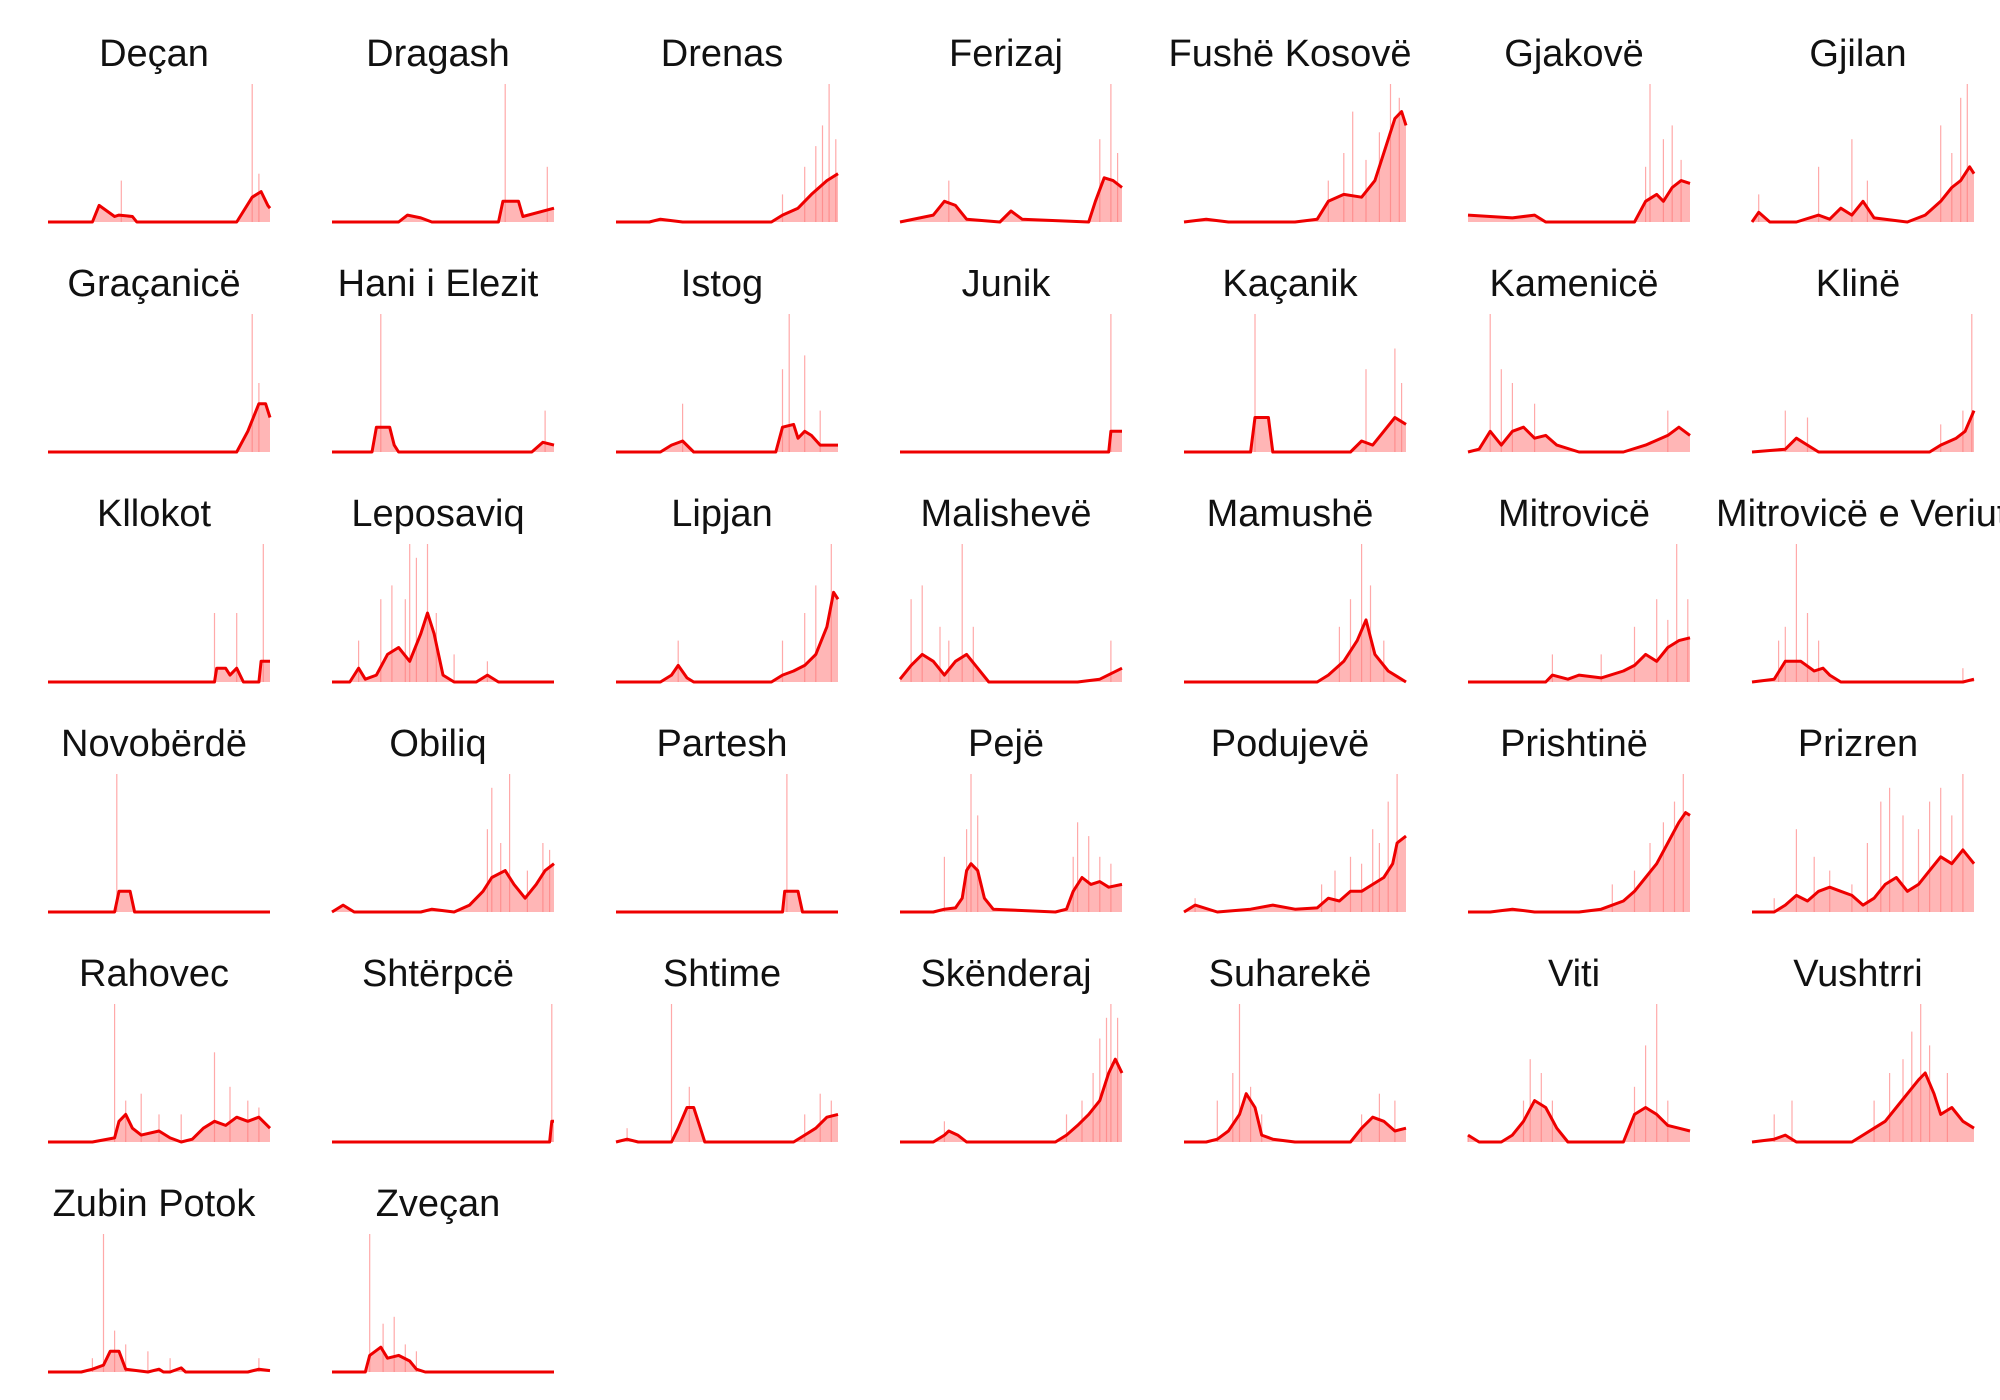 Image resolution: width=2000 pixels, height=1400 pixels. Describe the element at coordinates (438, 127) in the screenshot. I see `chart-panel: Dragash` at that location.